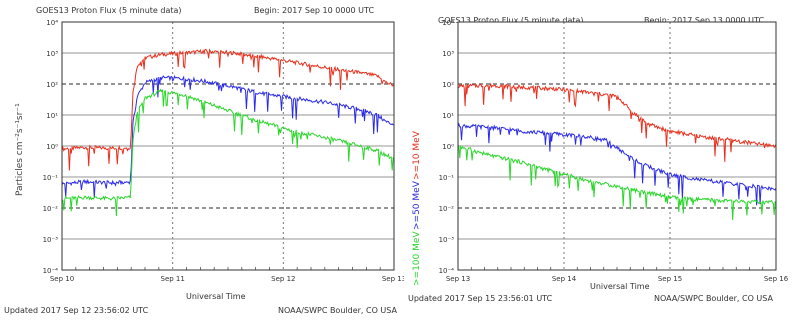 The height and width of the screenshot is (322, 798). Describe the element at coordinates (76, 310) in the screenshot. I see `footer-updated: Updated 2017 Sep 12 23:56:02 UTC` at that location.